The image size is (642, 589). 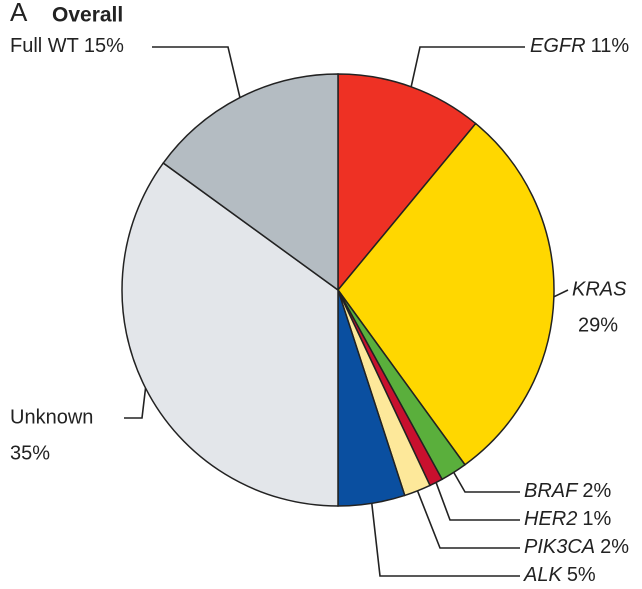 I want to click on slice-name: Full WT, so click(x=44, y=46).